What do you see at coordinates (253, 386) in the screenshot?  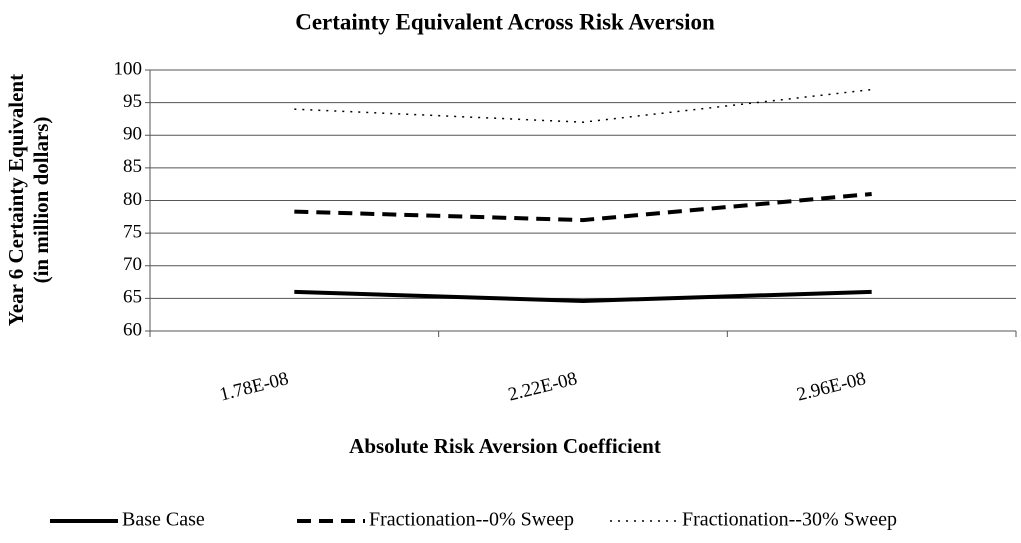 I see `x-tick-label: 1.78E-08` at bounding box center [253, 386].